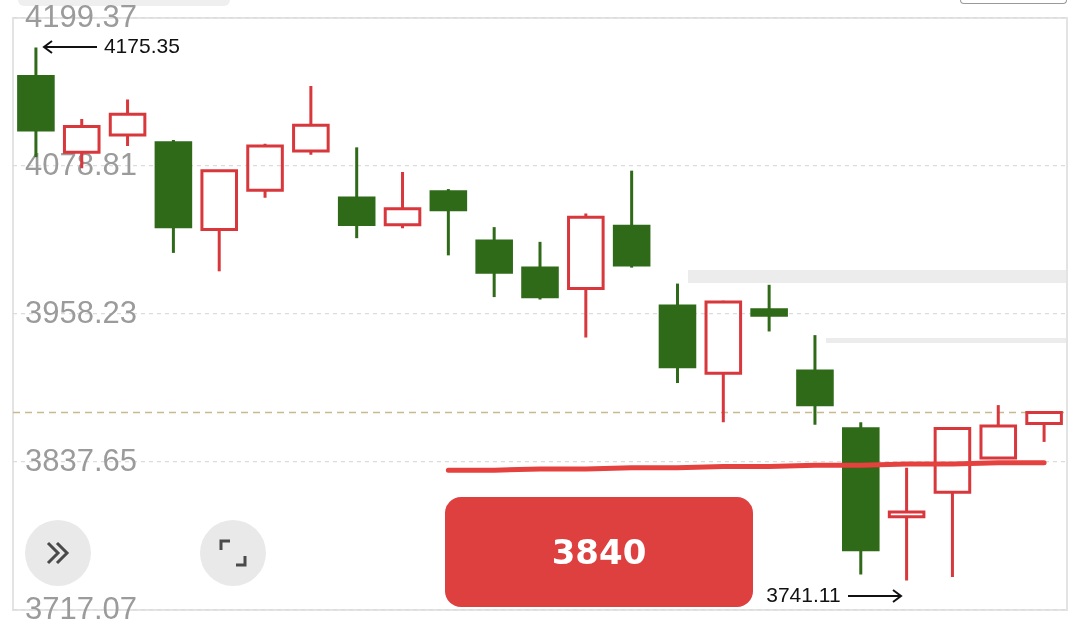  Describe the element at coordinates (141, 46) in the screenshot. I see `annotation: 4175.35` at that location.